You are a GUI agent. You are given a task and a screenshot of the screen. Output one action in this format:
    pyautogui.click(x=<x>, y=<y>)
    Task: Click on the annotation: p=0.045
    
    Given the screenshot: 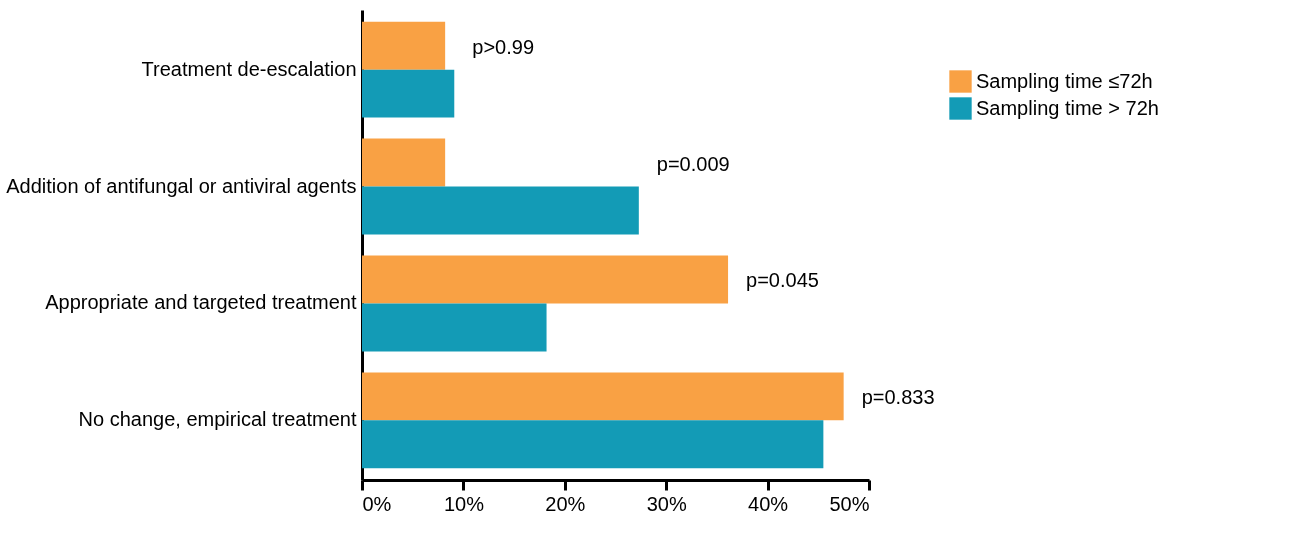 What is the action you would take?
    pyautogui.click(x=782, y=280)
    